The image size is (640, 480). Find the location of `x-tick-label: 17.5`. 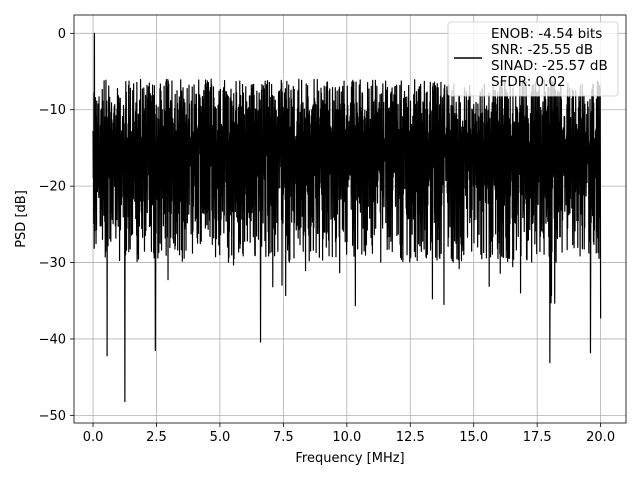

x-tick-label: 17.5 is located at coordinates (537, 437).